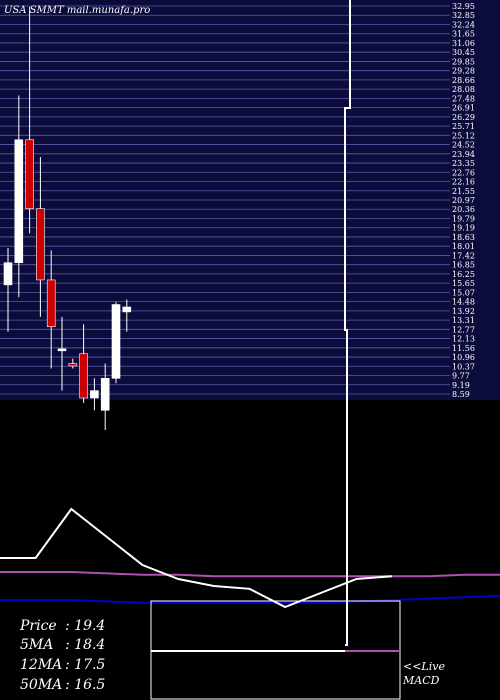  I want to click on price-tick-label: 25.71, so click(463, 126).